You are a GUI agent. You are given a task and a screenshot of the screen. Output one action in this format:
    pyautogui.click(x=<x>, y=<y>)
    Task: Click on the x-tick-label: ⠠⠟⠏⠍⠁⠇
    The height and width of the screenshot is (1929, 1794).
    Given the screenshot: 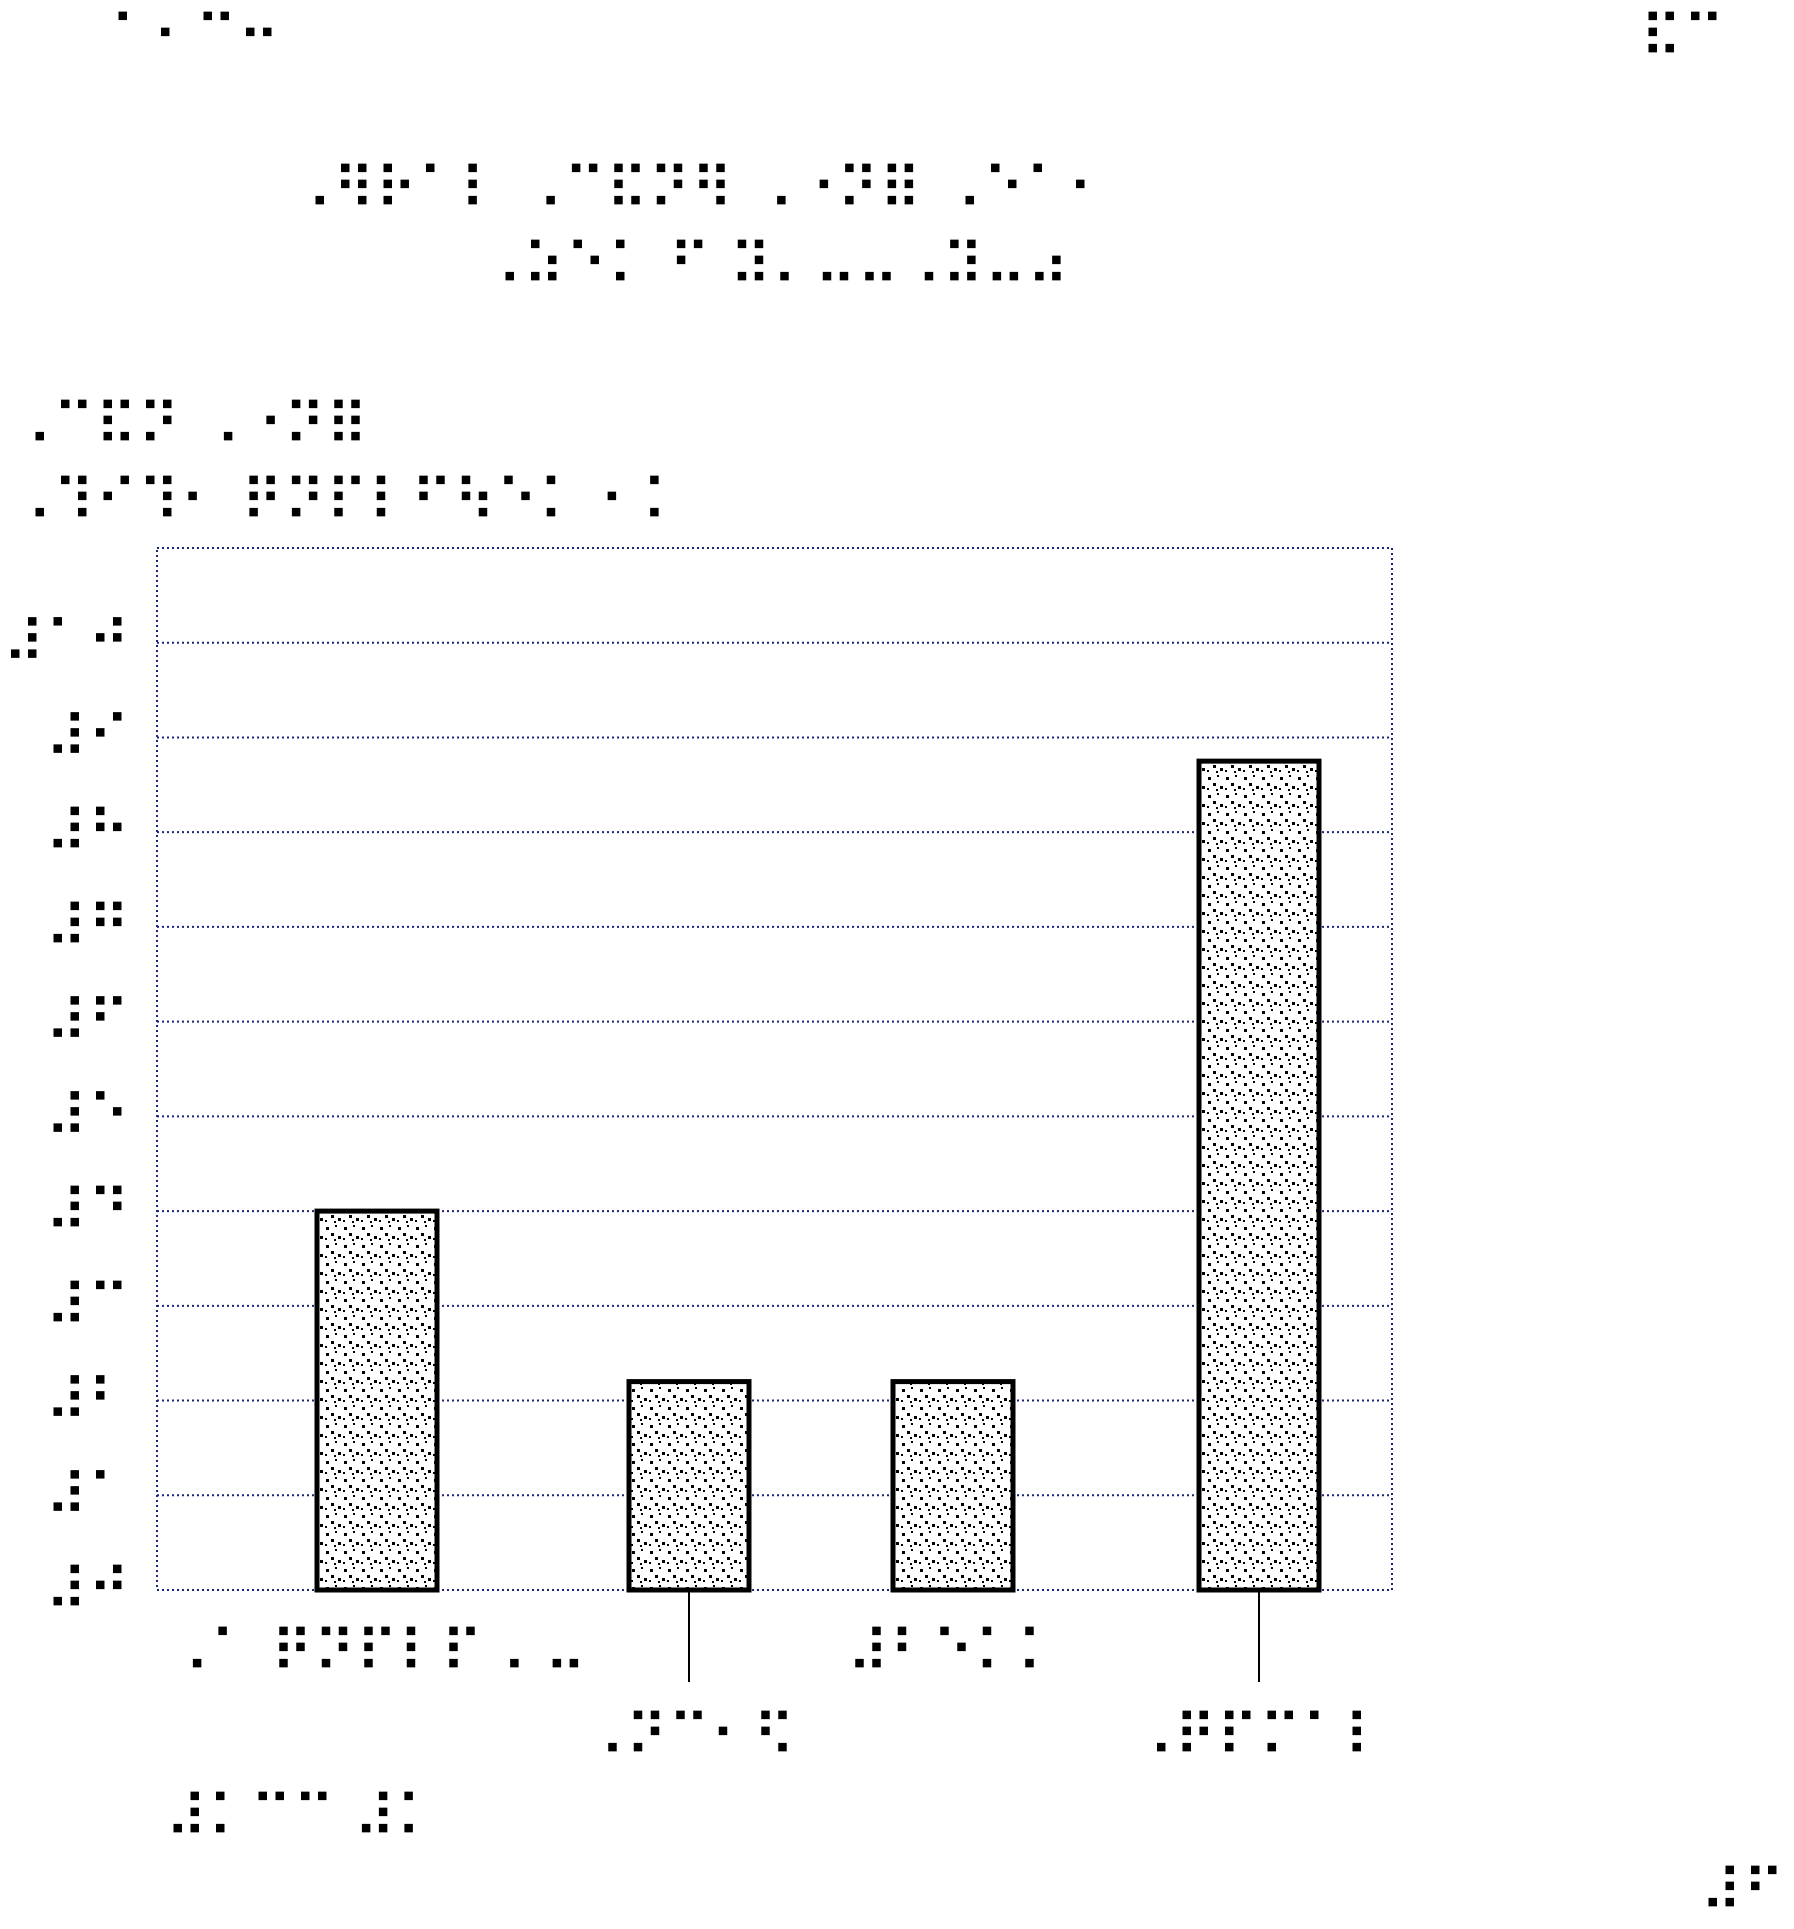 What is the action you would take?
    pyautogui.click(x=1259, y=1736)
    